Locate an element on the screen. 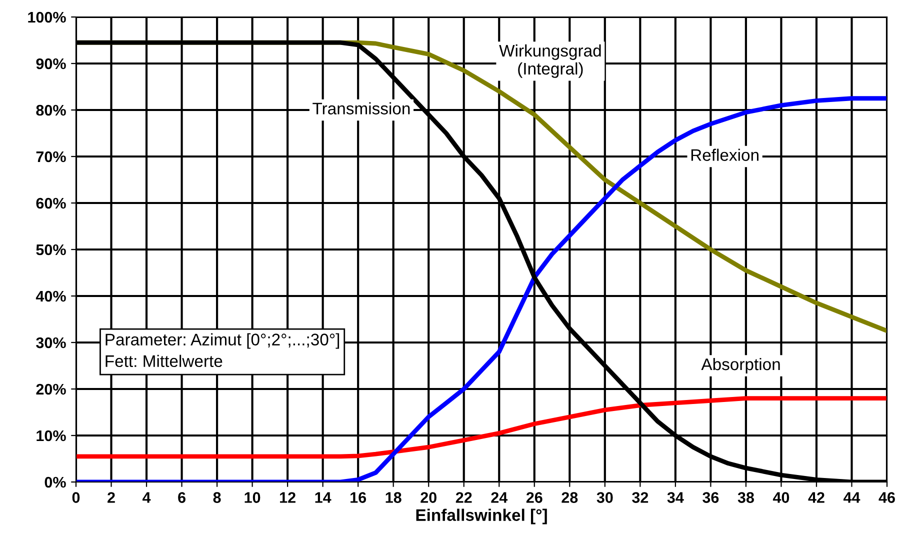  x-tick-label: 42 is located at coordinates (816, 497).